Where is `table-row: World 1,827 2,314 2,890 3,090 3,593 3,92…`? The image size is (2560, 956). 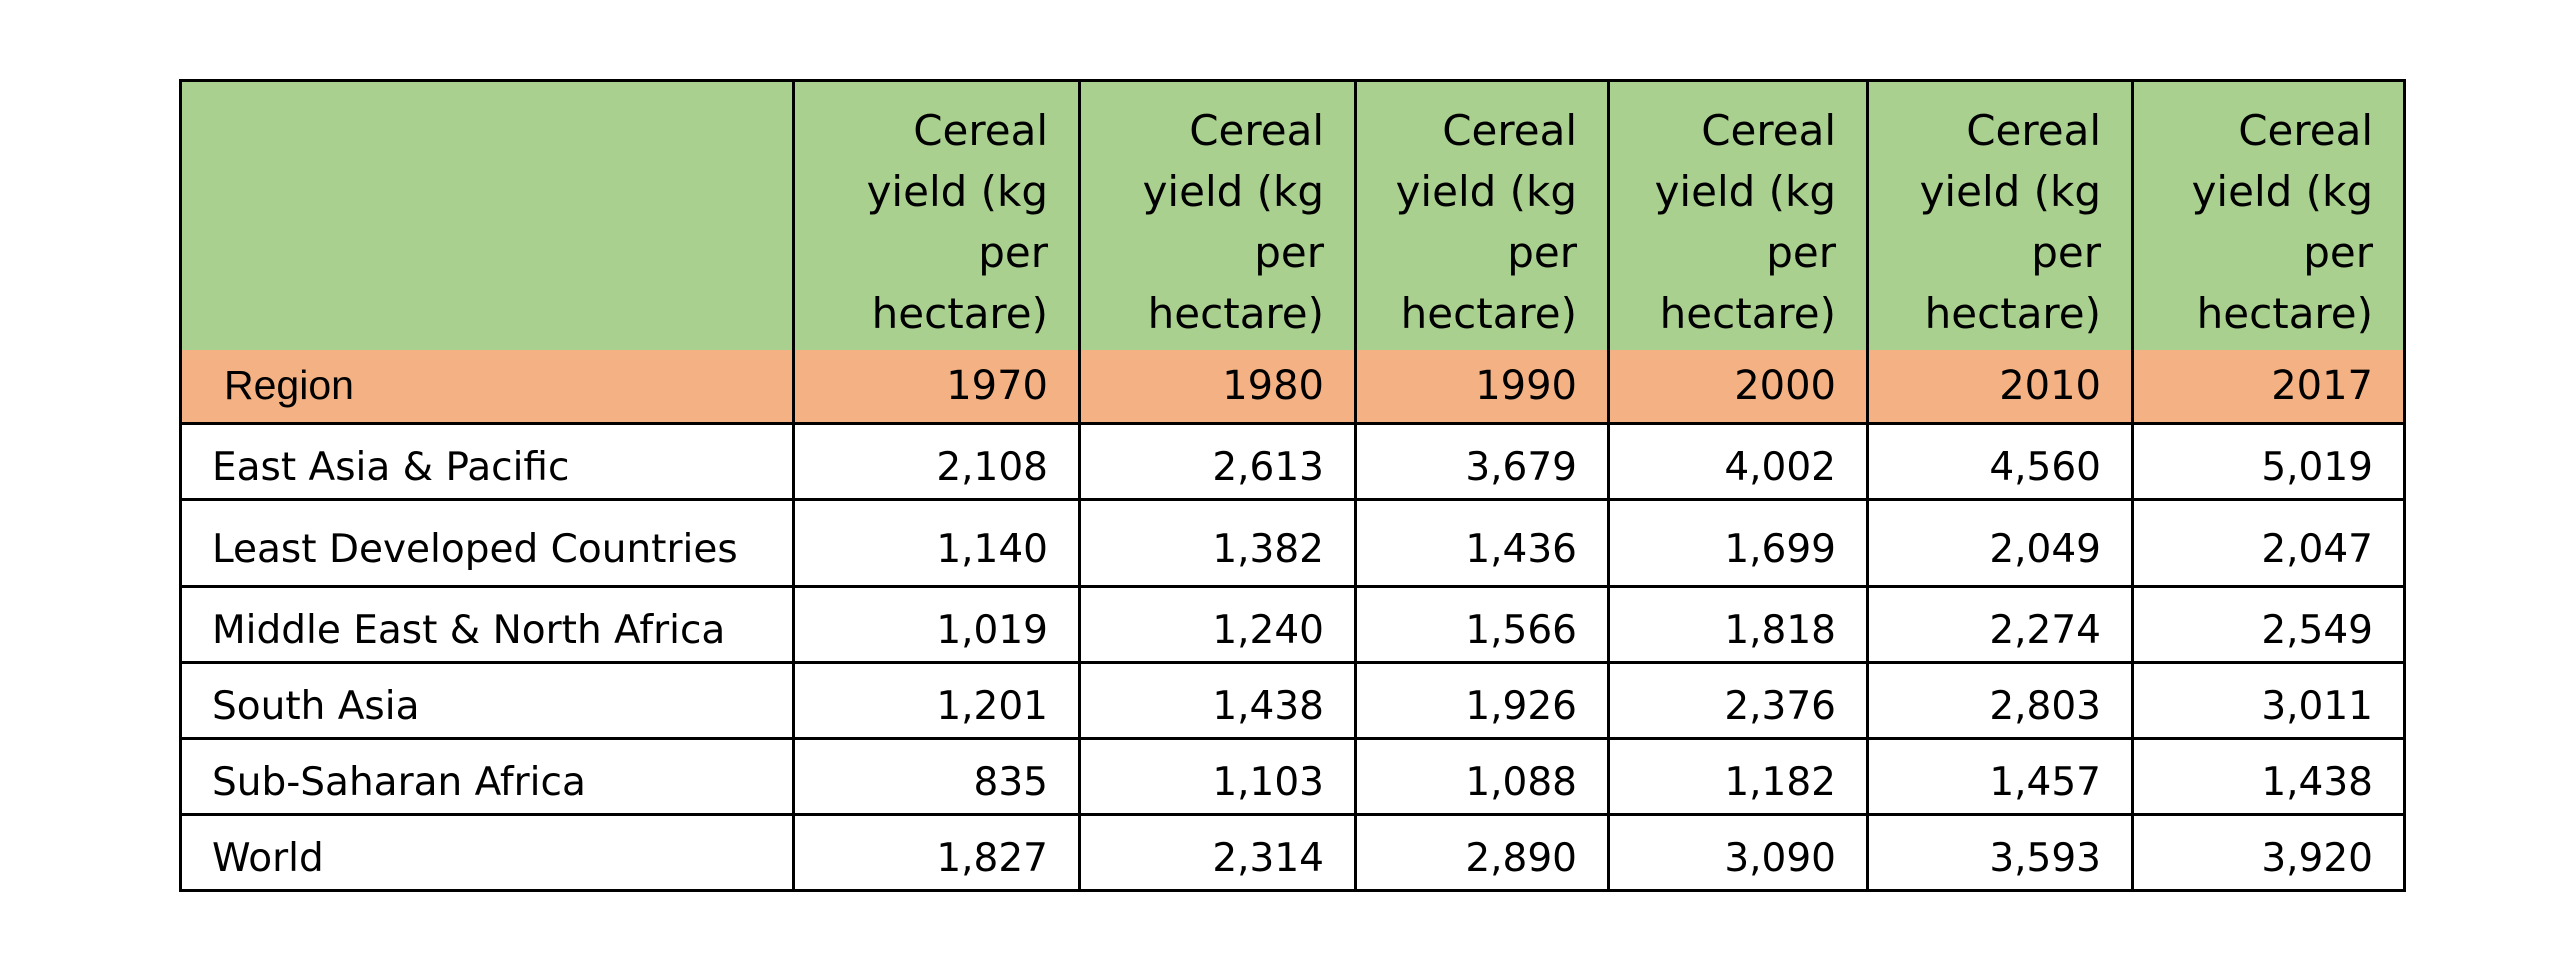
table-row: World 1,827 2,314 2,890 3,090 3,593 3,92… is located at coordinates (1292, 852).